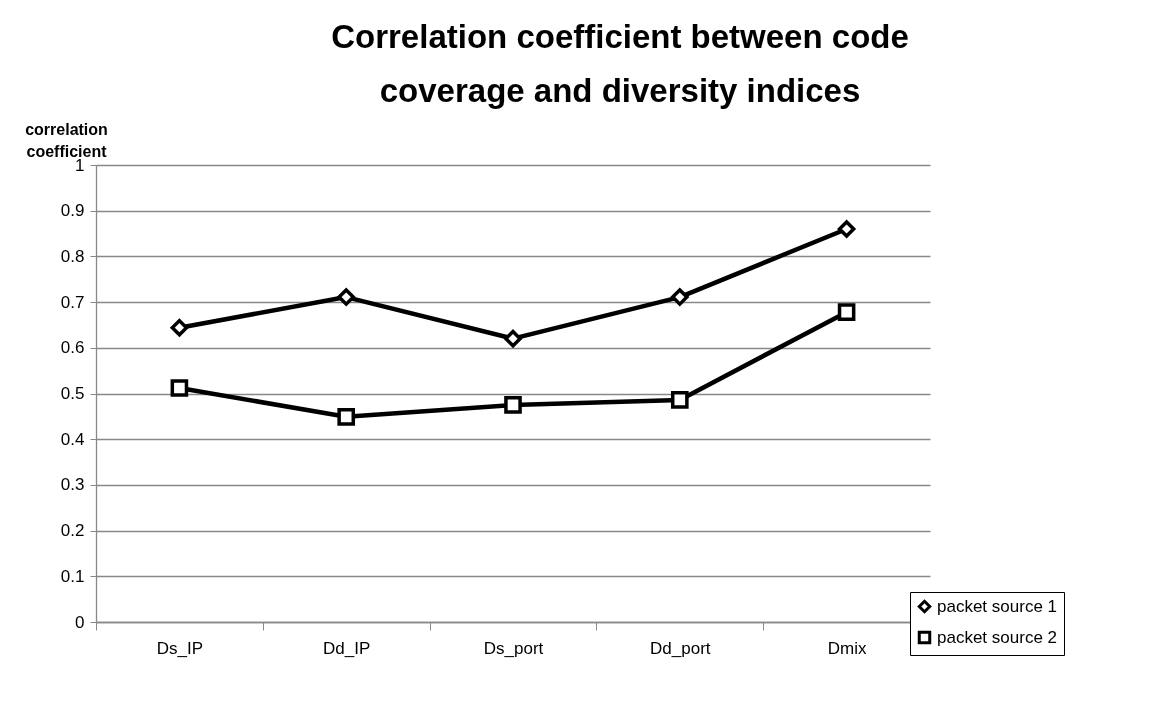 The height and width of the screenshot is (707, 1156). What do you see at coordinates (72, 211) in the screenshot?
I see `y-tick-label: 0.9` at bounding box center [72, 211].